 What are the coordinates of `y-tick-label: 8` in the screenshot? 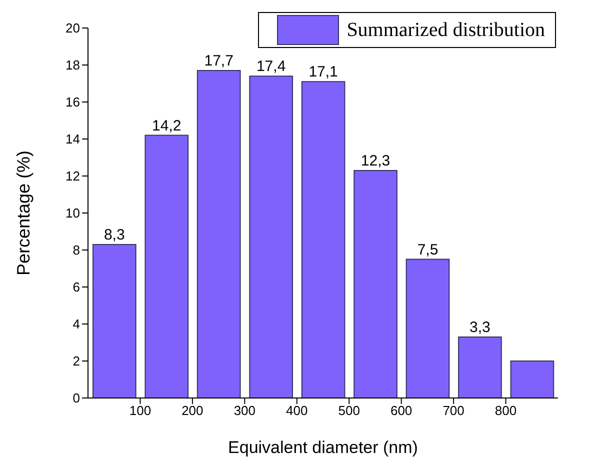 It's located at (76, 250).